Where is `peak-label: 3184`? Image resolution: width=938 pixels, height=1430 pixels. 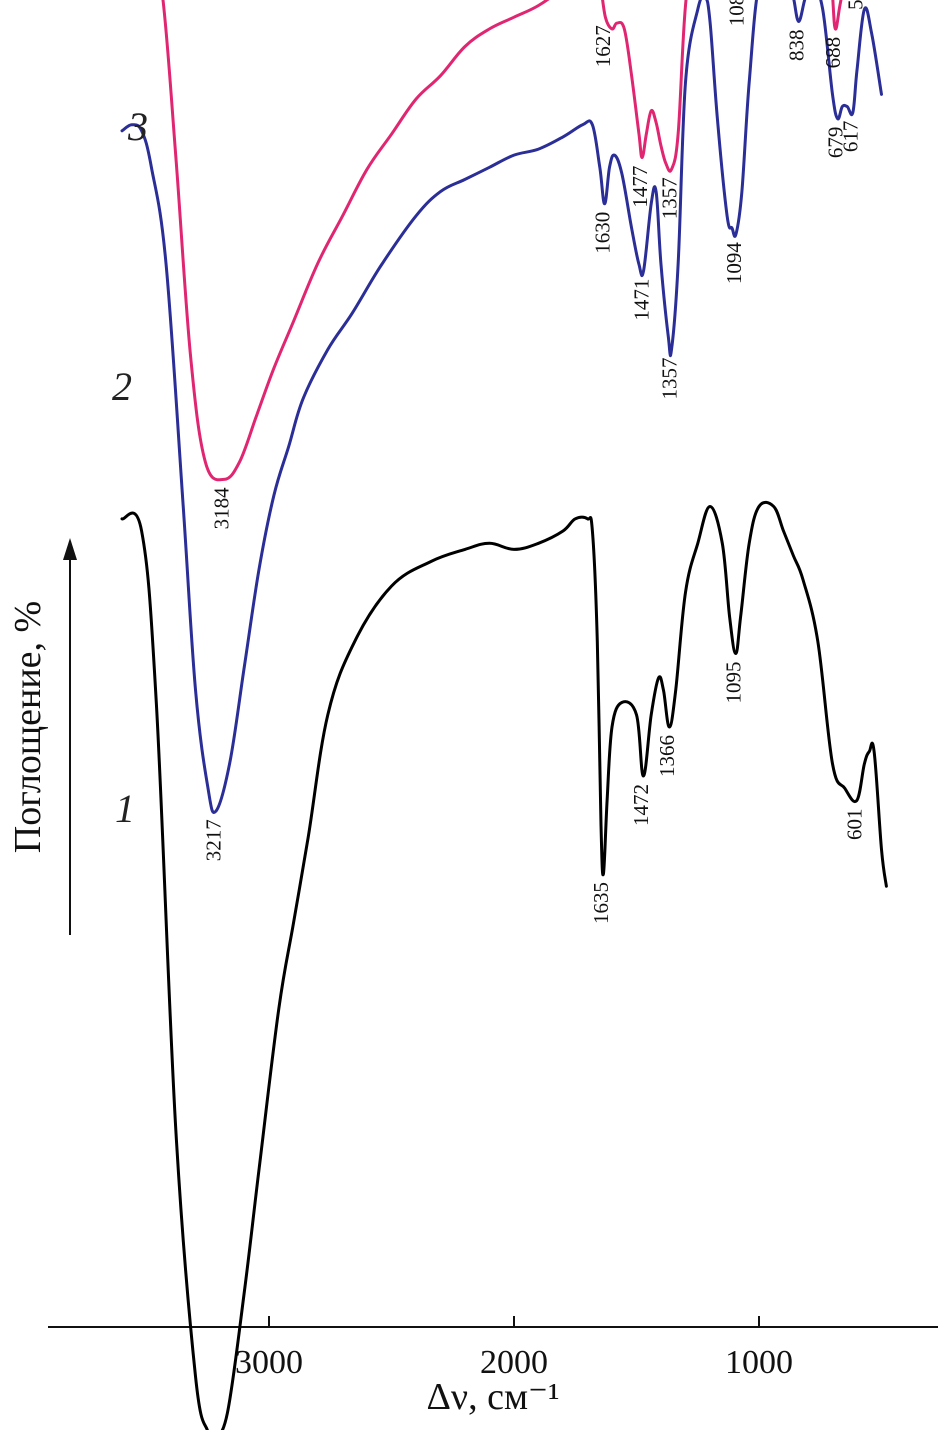 peak-label: 3184 is located at coordinates (222, 508).